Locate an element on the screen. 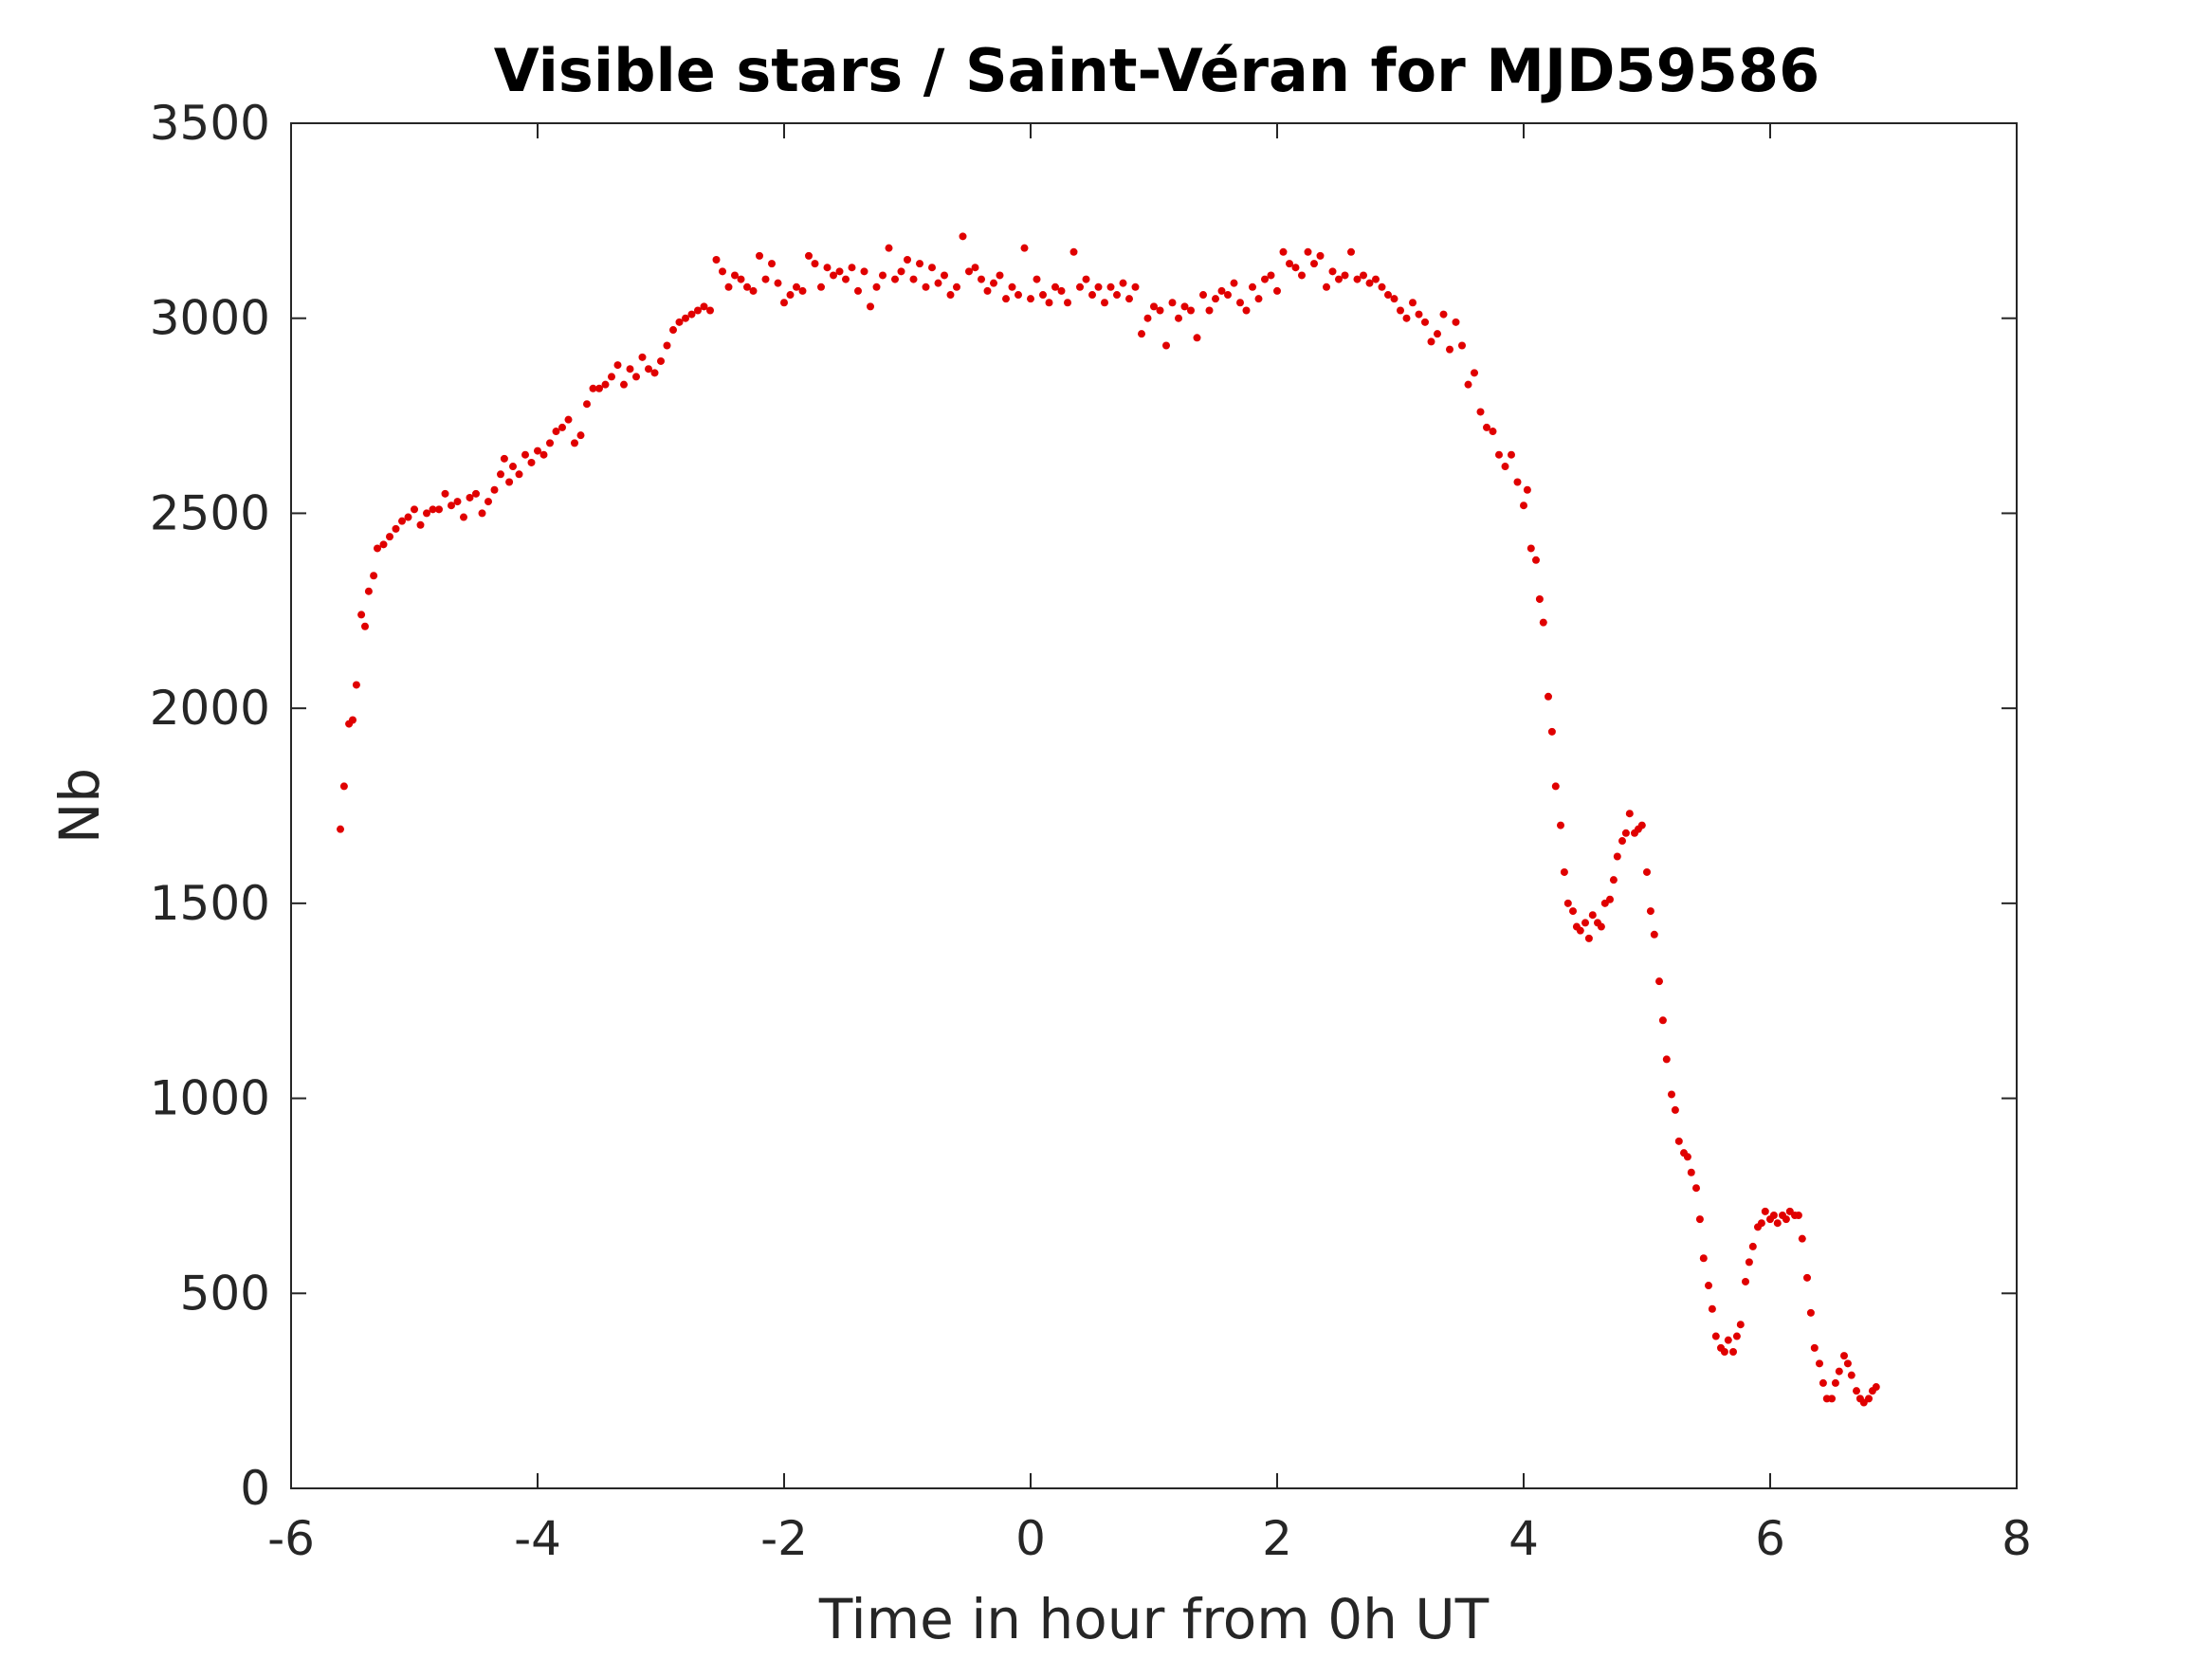 Image resolution: width=2212 pixels, height=1659 pixels. x-axis-label: Time in hour from 0h UT is located at coordinates (1154, 1619).